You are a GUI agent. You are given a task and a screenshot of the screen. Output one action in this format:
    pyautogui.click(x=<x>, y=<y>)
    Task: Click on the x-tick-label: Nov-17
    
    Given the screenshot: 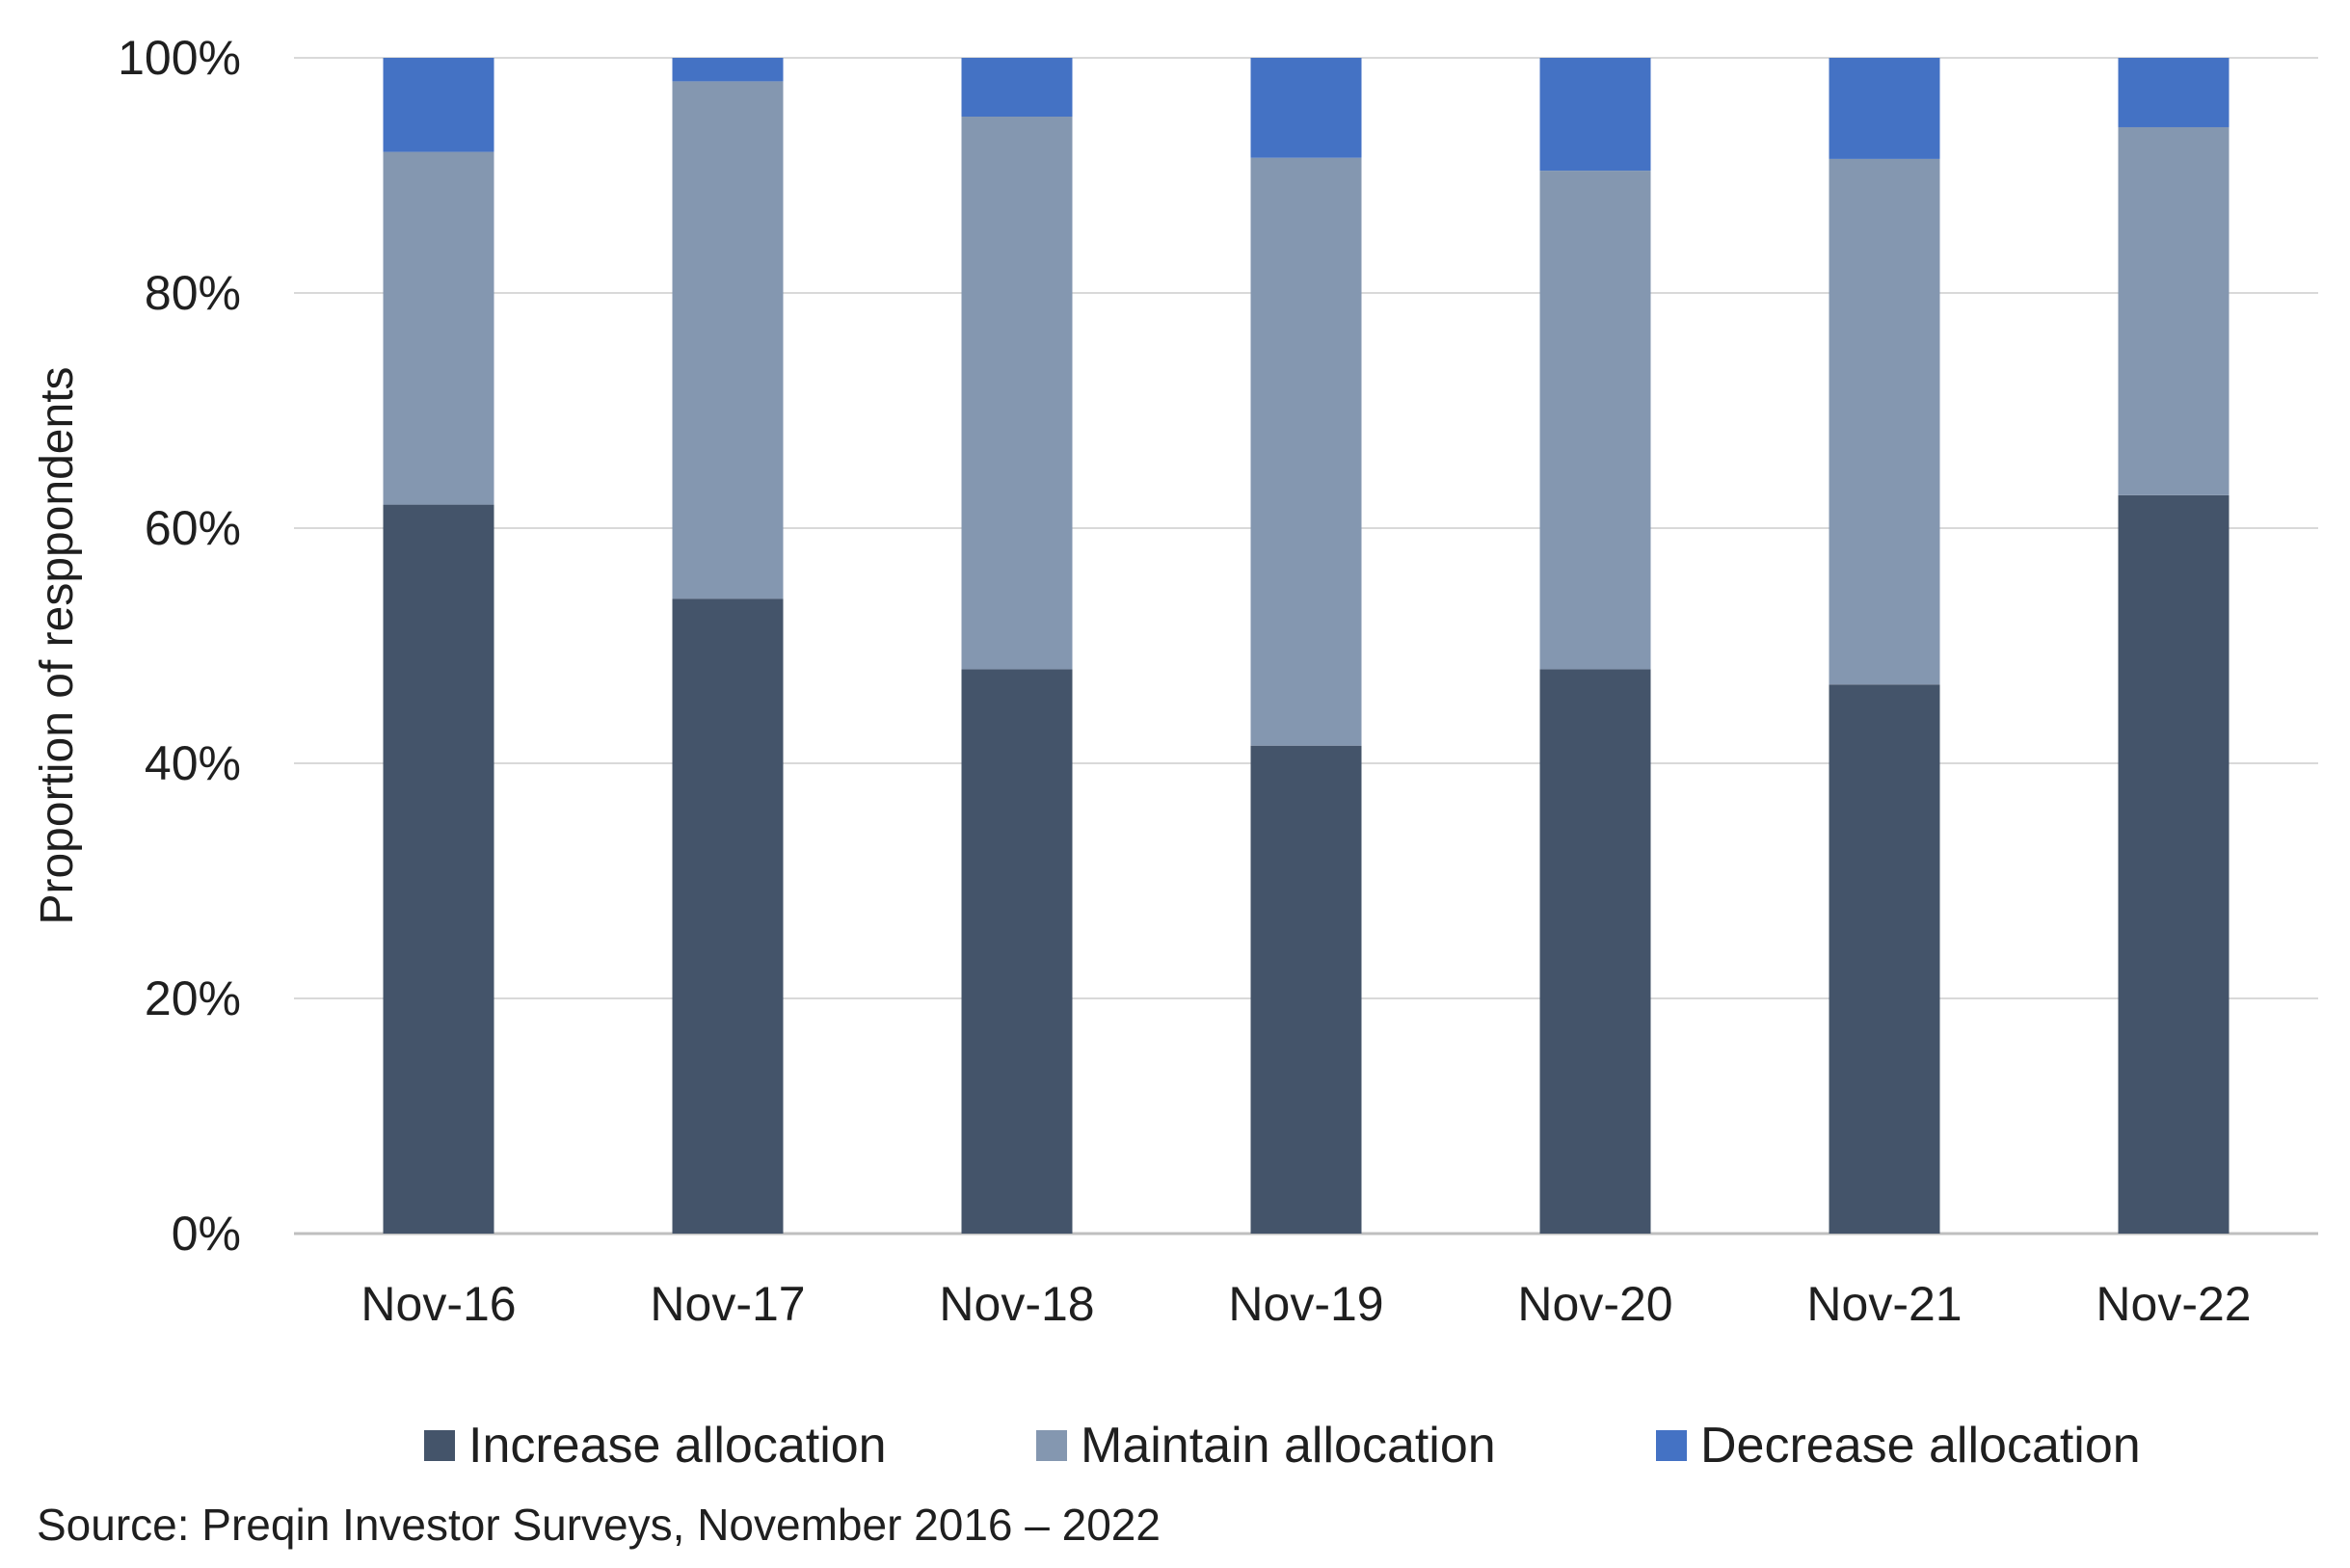 What is the action you would take?
    pyautogui.click(x=727, y=1304)
    